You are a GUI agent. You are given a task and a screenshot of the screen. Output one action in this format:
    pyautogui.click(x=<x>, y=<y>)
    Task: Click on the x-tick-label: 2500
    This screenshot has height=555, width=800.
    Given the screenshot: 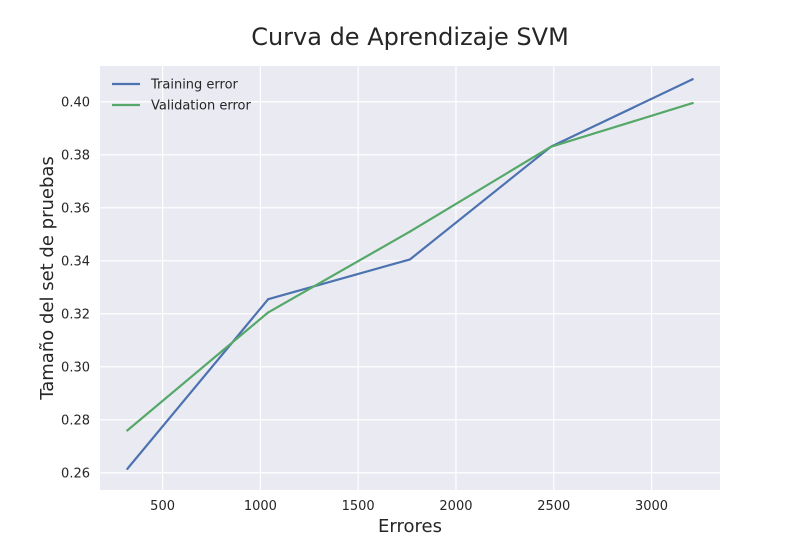 What is the action you would take?
    pyautogui.click(x=553, y=506)
    